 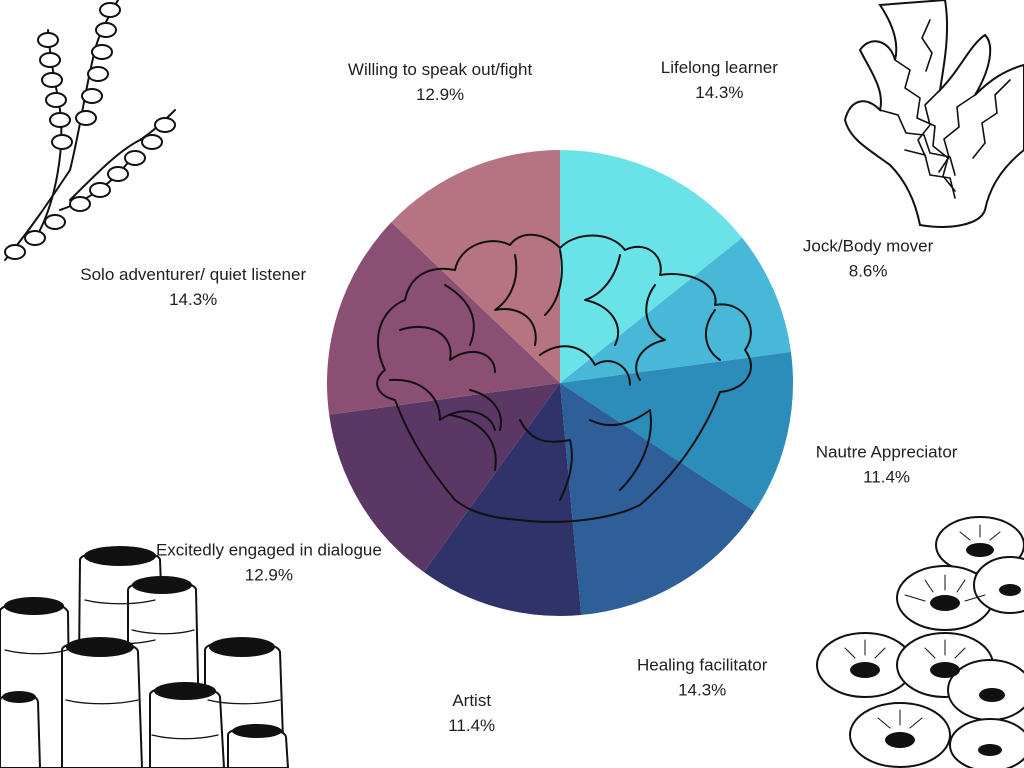 What do you see at coordinates (720, 67) in the screenshot?
I see `slice-label: Lifelong learner` at bounding box center [720, 67].